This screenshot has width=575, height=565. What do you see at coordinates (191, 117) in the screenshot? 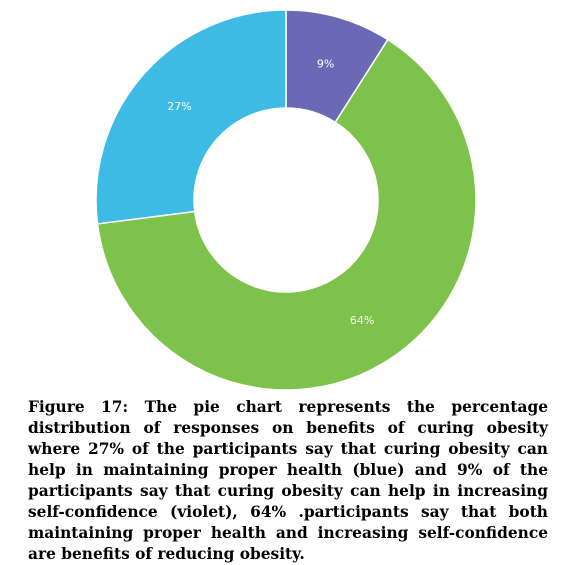
I see `slice-blue` at bounding box center [191, 117].